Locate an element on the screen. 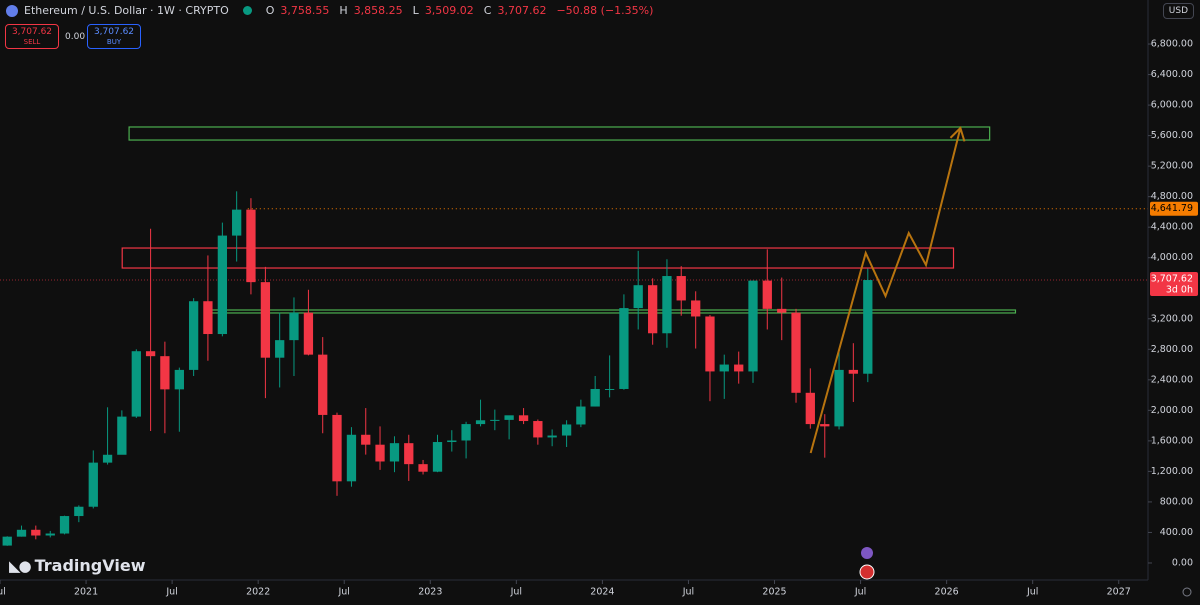  symbol-title: Ethereum / U.S. Dollar · 1W · CRYPTO is located at coordinates (126, 10).